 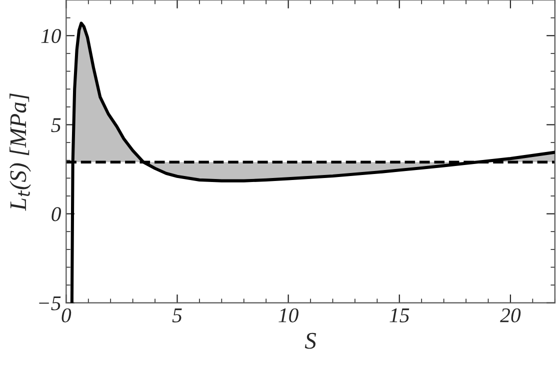 What do you see at coordinates (57, 214) in the screenshot?
I see `y-tick-label: 0` at bounding box center [57, 214].